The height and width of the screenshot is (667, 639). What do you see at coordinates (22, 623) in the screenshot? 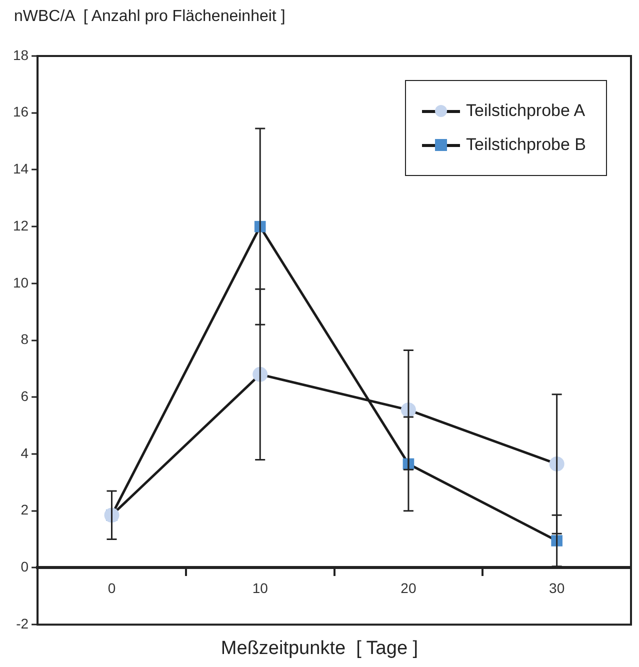
I see `y-tick-label: -2` at bounding box center [22, 623].